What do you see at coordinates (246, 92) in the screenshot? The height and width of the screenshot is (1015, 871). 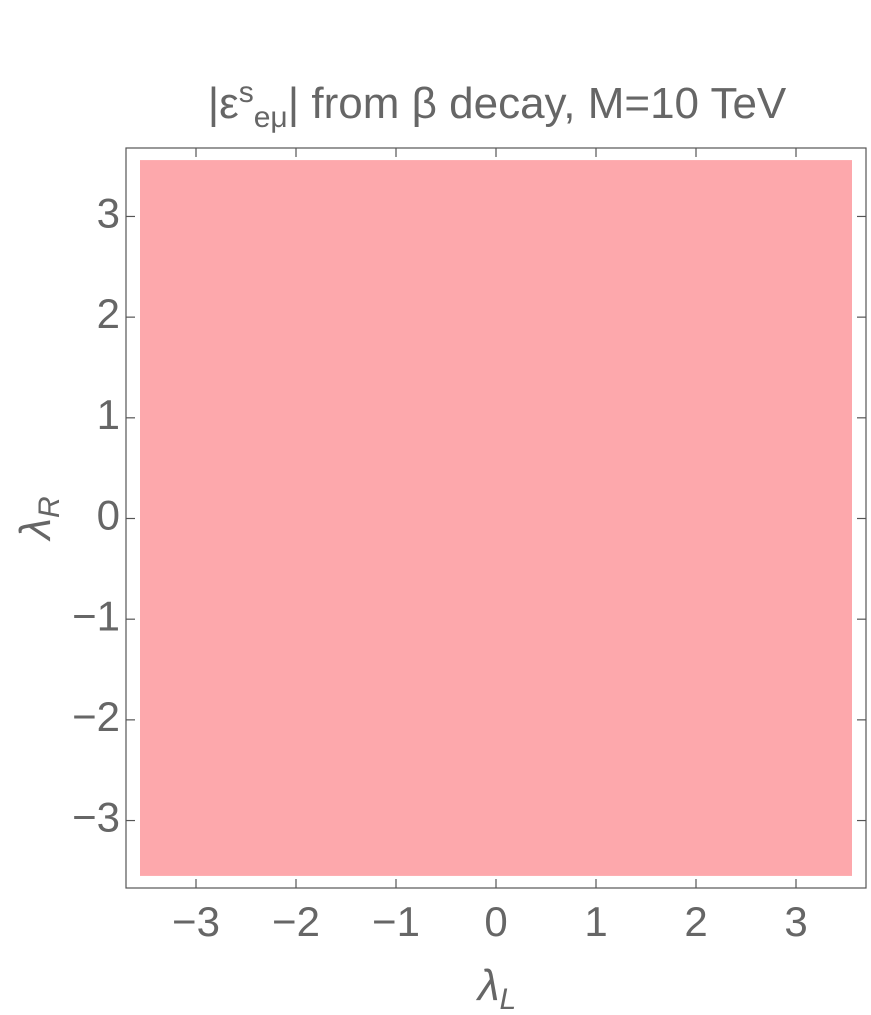 I see `title-part: s` at bounding box center [246, 92].